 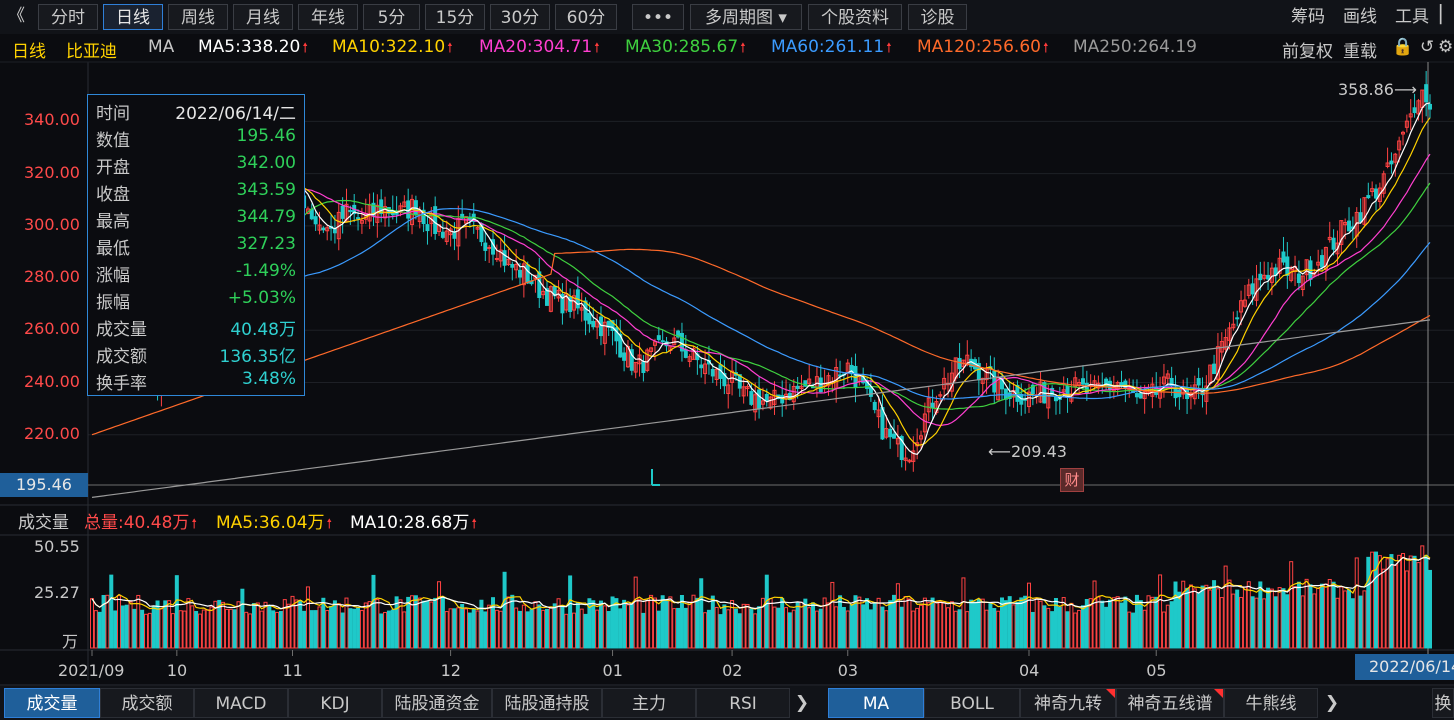 I want to click on overlay-button: 重载, so click(x=1360, y=52).